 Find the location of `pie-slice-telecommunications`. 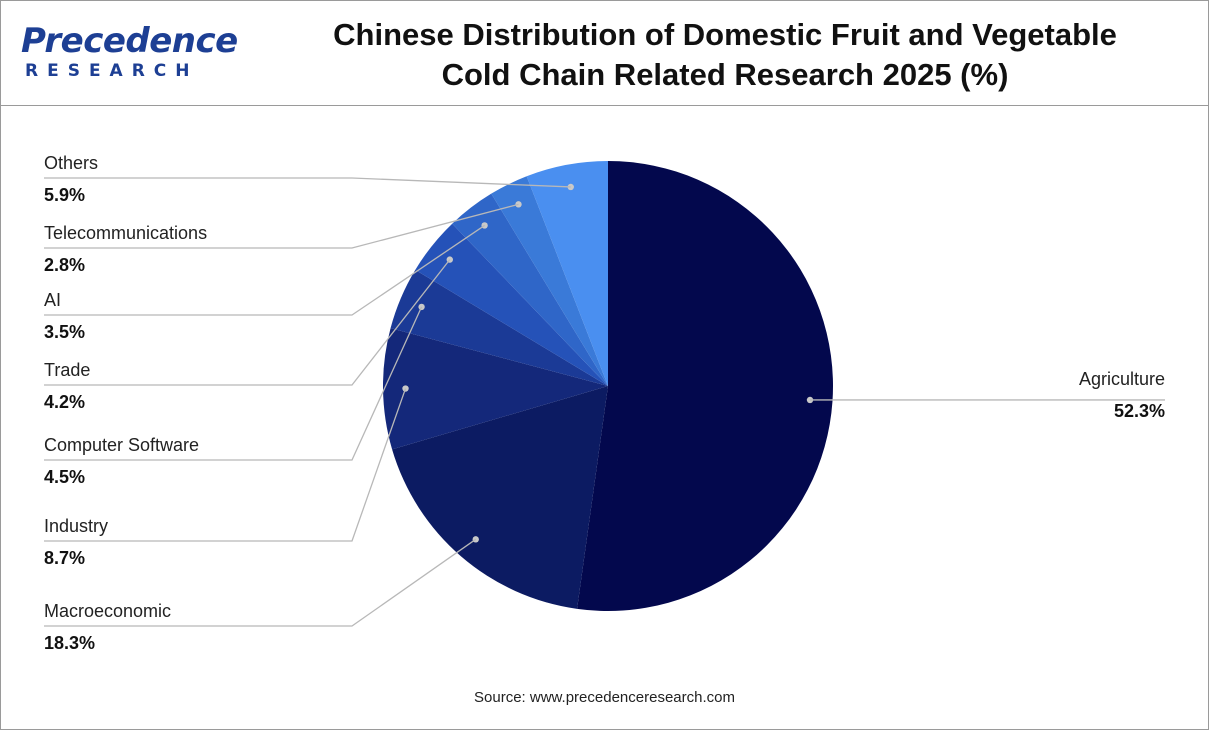

pie-slice-telecommunications is located at coordinates (549, 281).